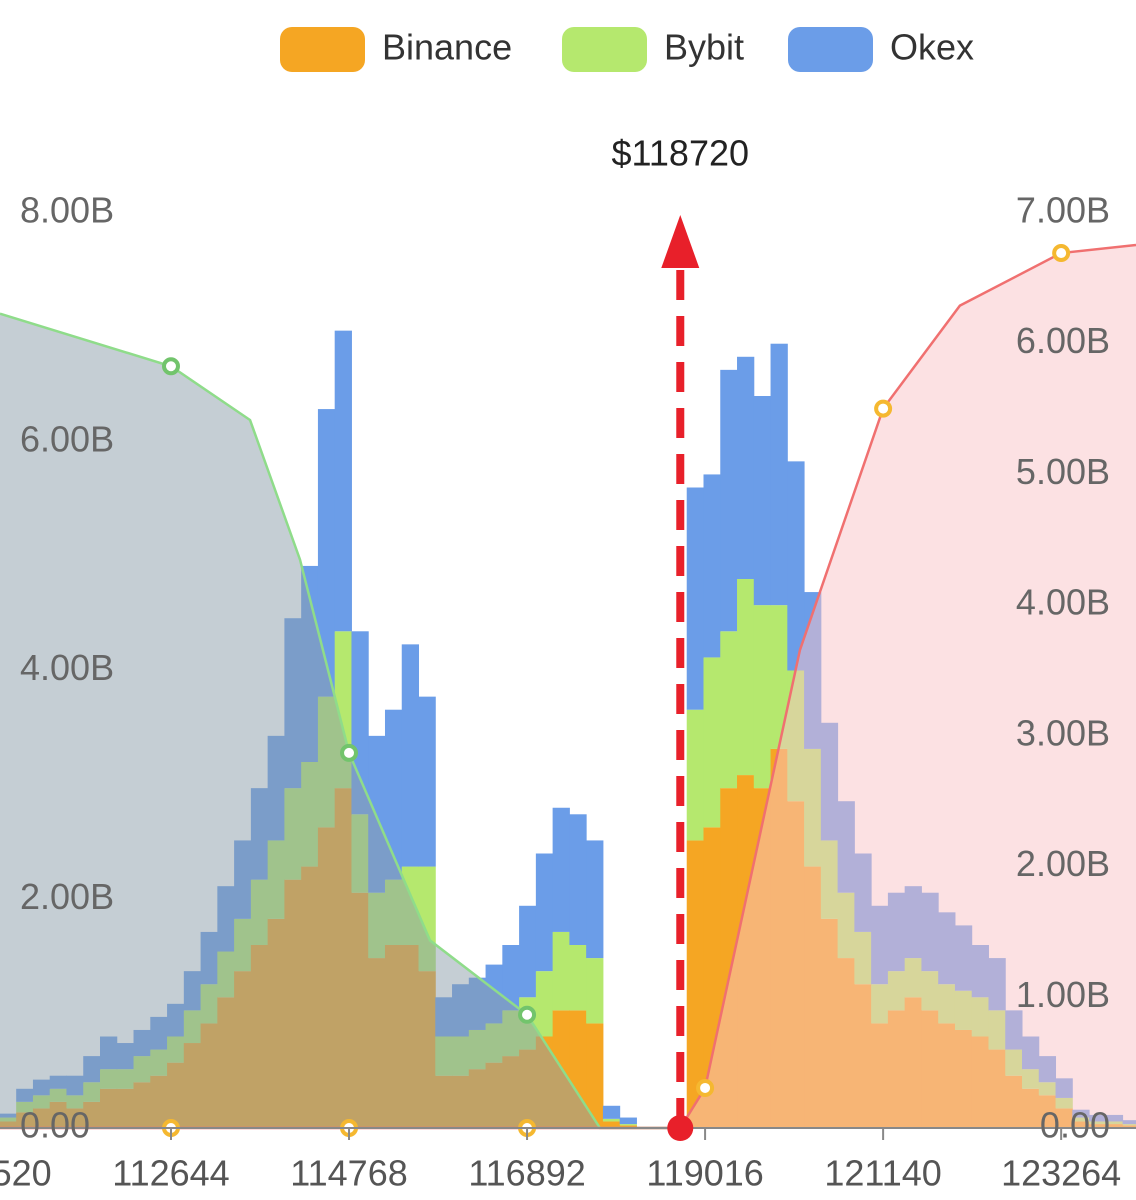  Describe the element at coordinates (26, 1173) in the screenshot. I see `x-tick-label: 110520` at that location.